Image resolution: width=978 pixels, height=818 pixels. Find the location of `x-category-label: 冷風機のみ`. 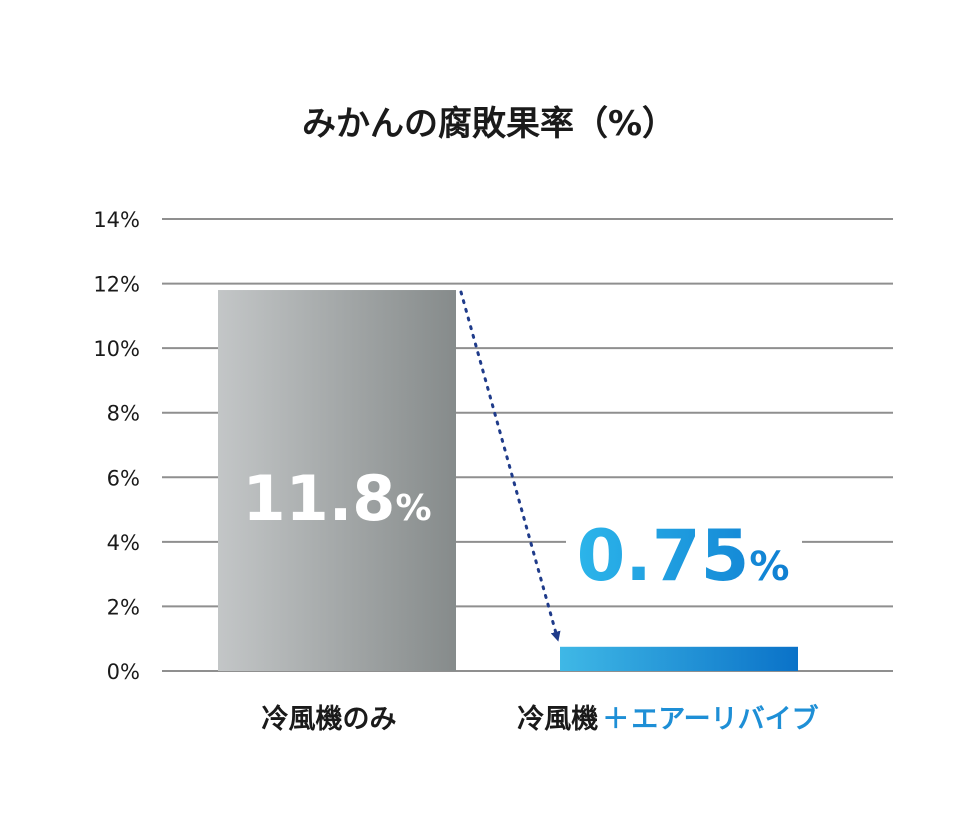

x-category-label: 冷風機のみ is located at coordinates (329, 719).